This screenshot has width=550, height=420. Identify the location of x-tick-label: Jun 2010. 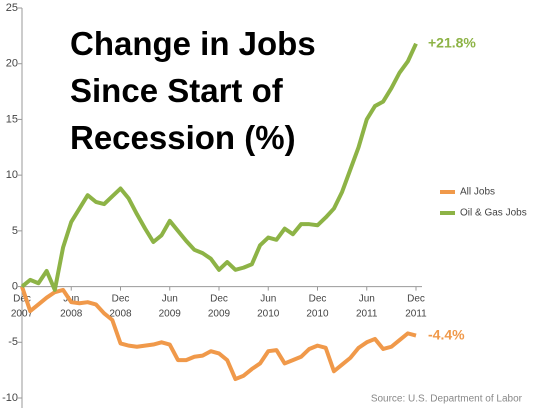
(268, 306).